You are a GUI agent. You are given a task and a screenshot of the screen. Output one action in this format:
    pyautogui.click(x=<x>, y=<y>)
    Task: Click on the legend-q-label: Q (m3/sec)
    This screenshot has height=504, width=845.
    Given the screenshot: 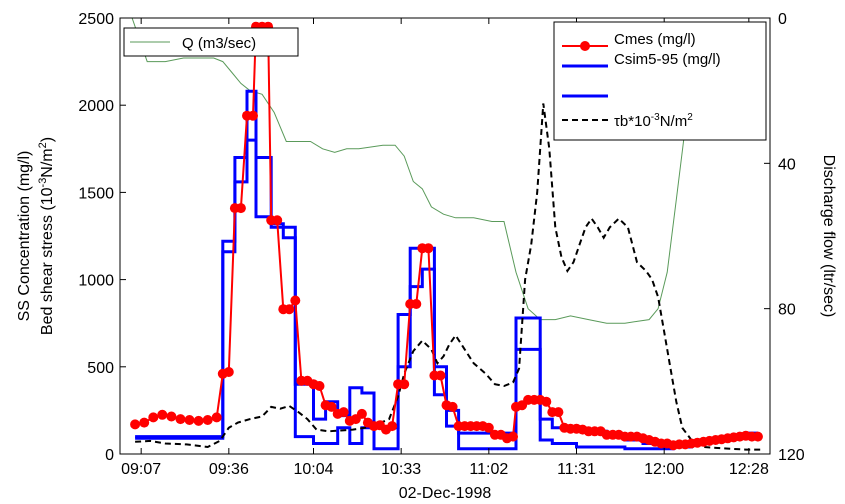 What is the action you would take?
    pyautogui.click(x=219, y=43)
    